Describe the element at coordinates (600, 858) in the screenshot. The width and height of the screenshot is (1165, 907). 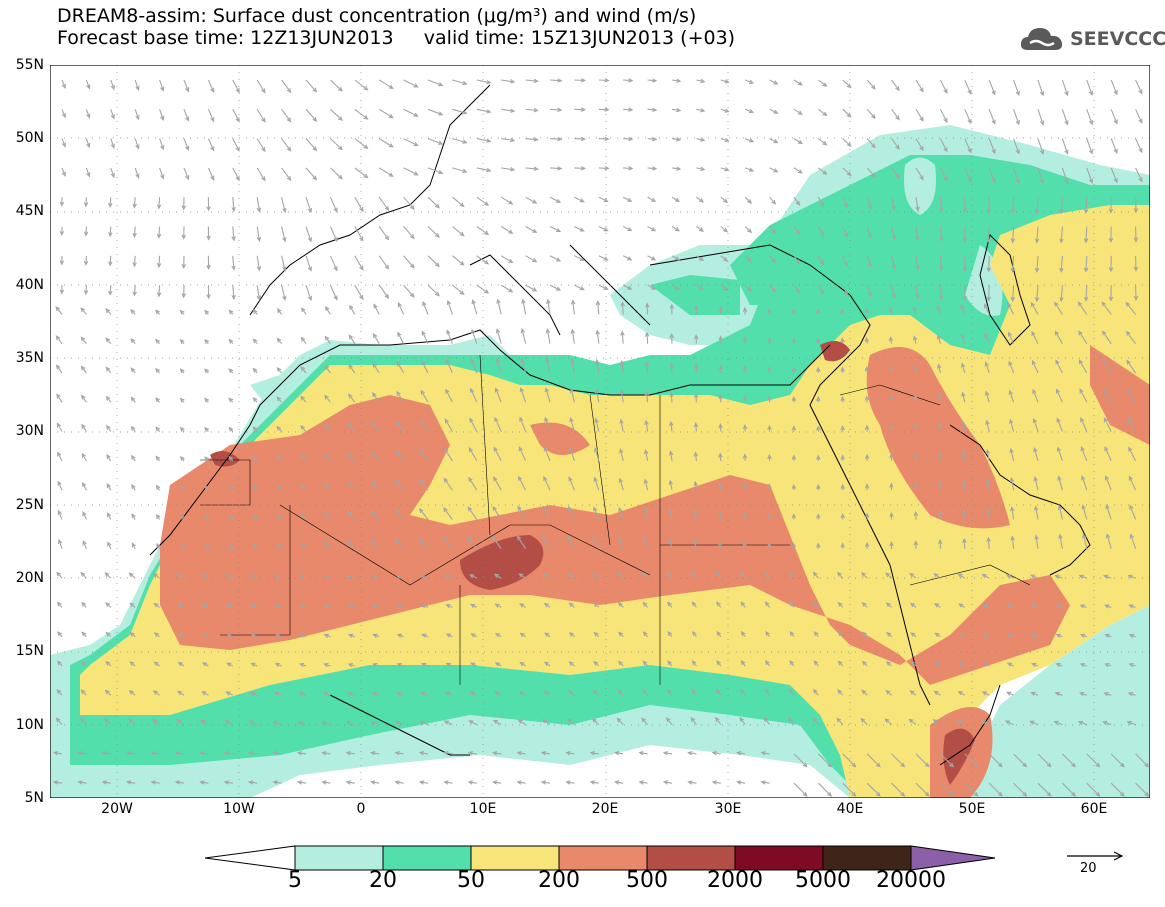
I see `color-legend` at that location.